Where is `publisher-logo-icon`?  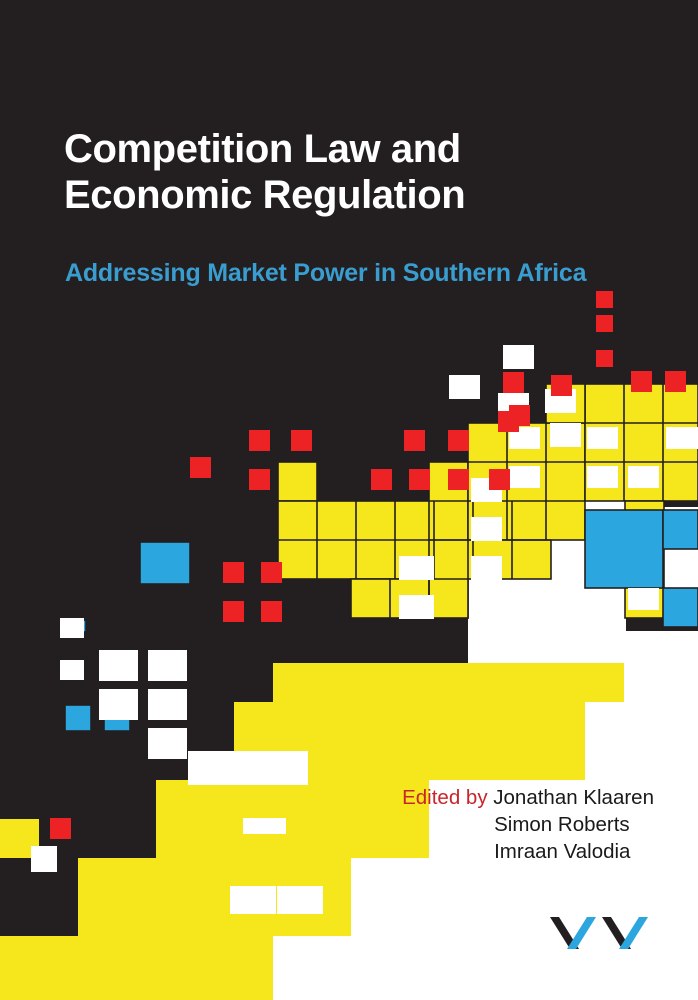
publisher-logo-icon is located at coordinates (599, 933).